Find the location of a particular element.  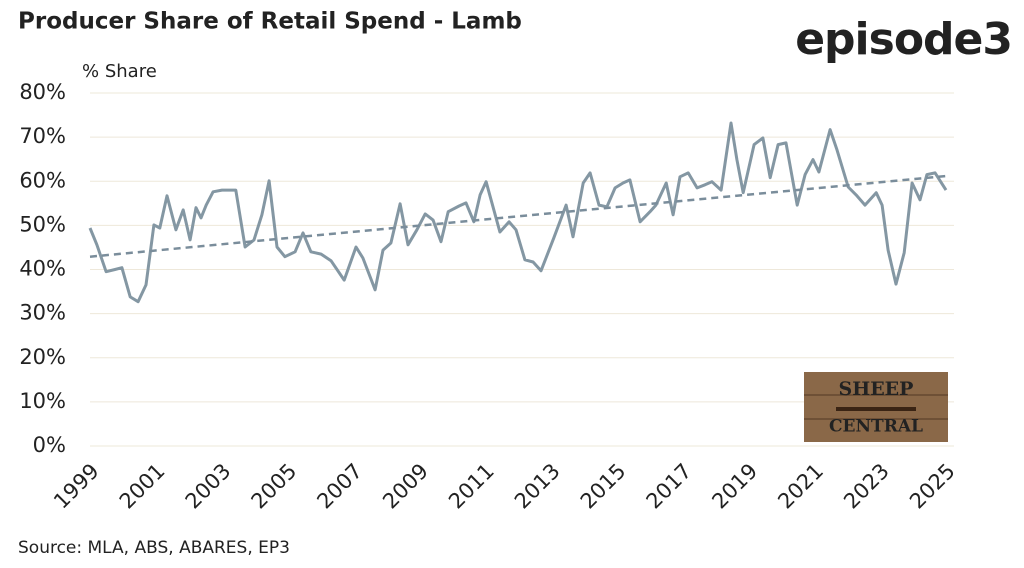

x-tick-label: 2019 is located at coordinates (734, 486).